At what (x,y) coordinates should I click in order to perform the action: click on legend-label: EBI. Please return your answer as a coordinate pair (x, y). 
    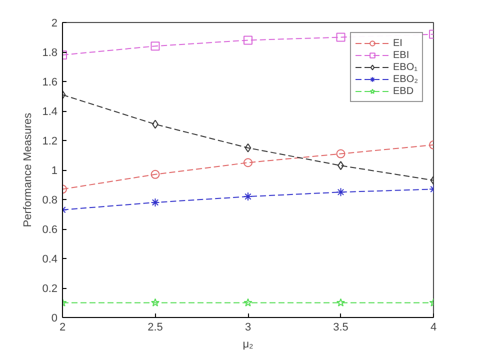
    Looking at the image, I should click on (401, 55).